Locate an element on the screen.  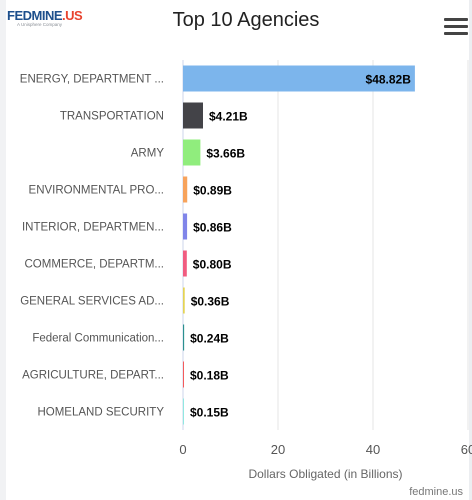
data-label: $0.15B is located at coordinates (209, 413).